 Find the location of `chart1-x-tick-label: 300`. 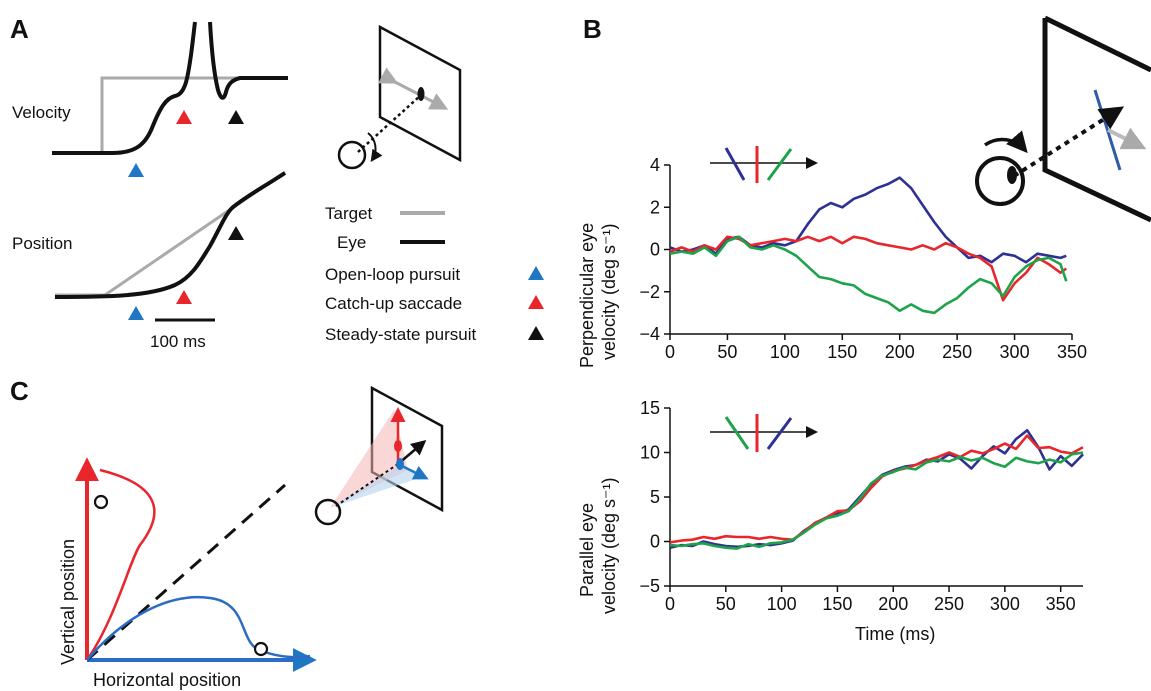

chart1-x-tick-label: 300 is located at coordinates (1015, 352).